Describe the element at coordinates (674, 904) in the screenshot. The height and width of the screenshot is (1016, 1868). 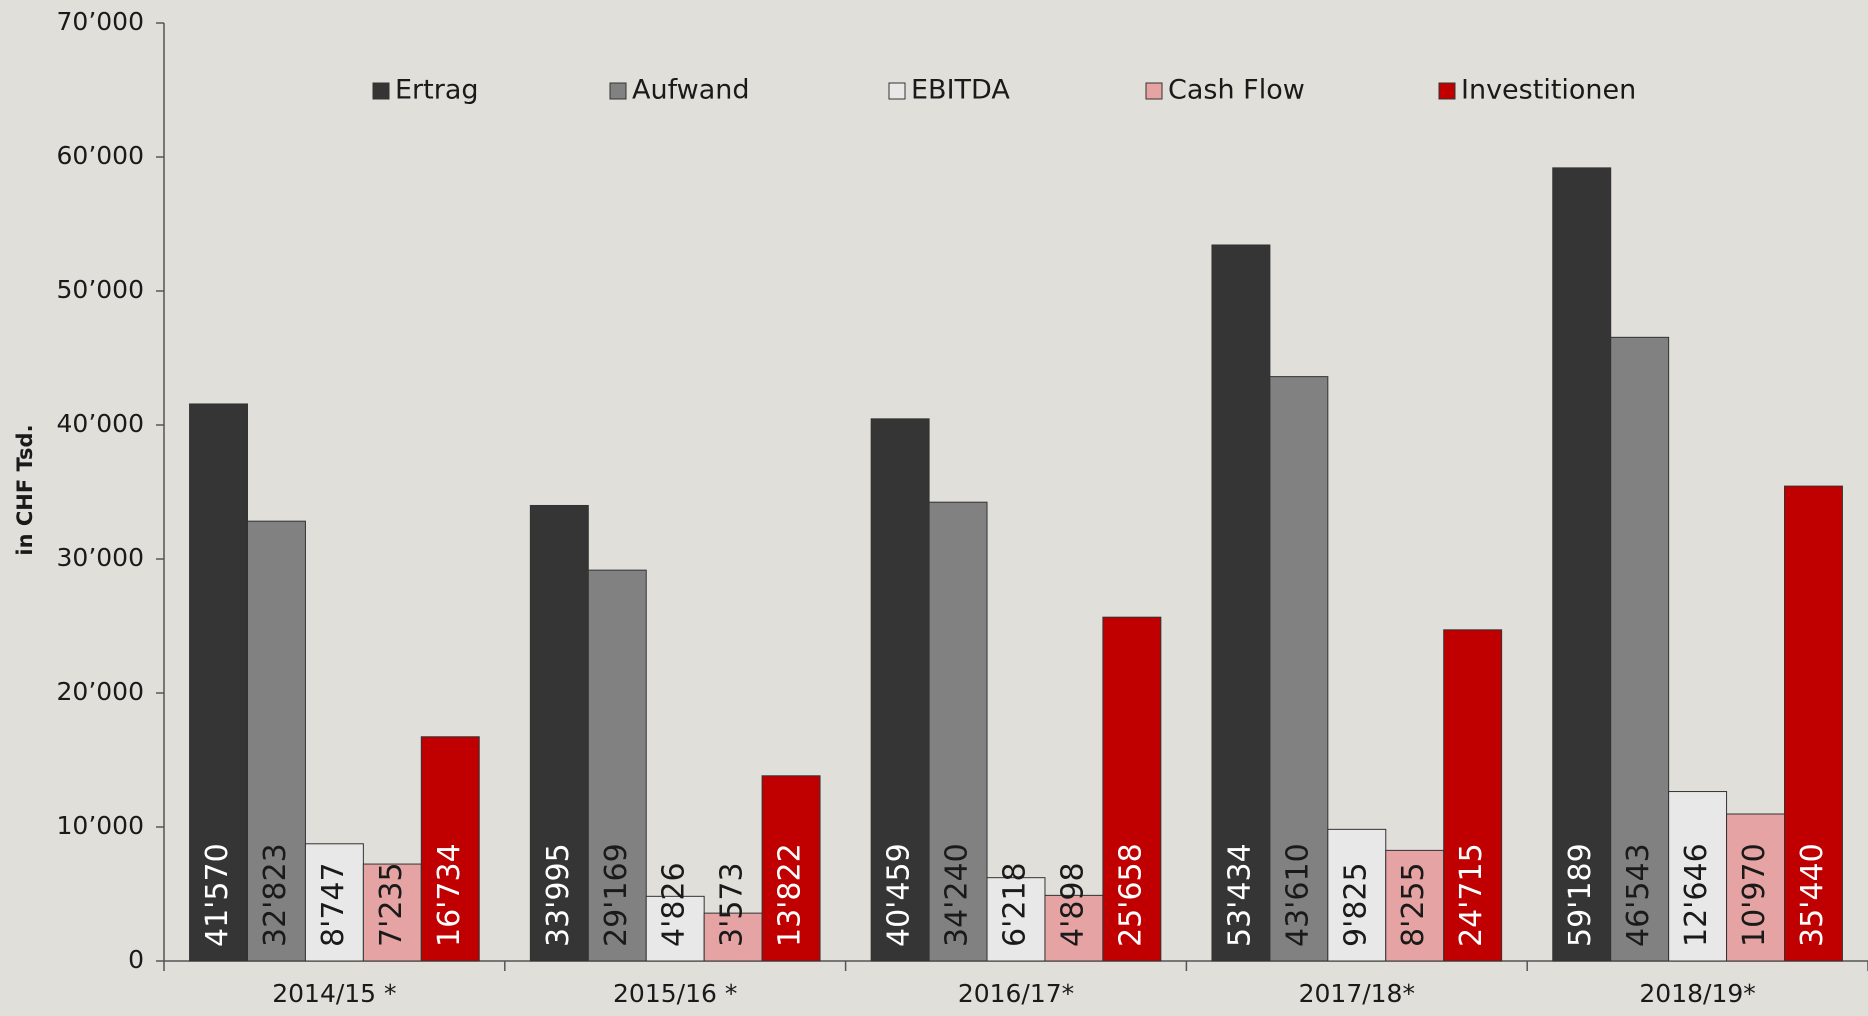
I see `data-label: 4'826` at that location.